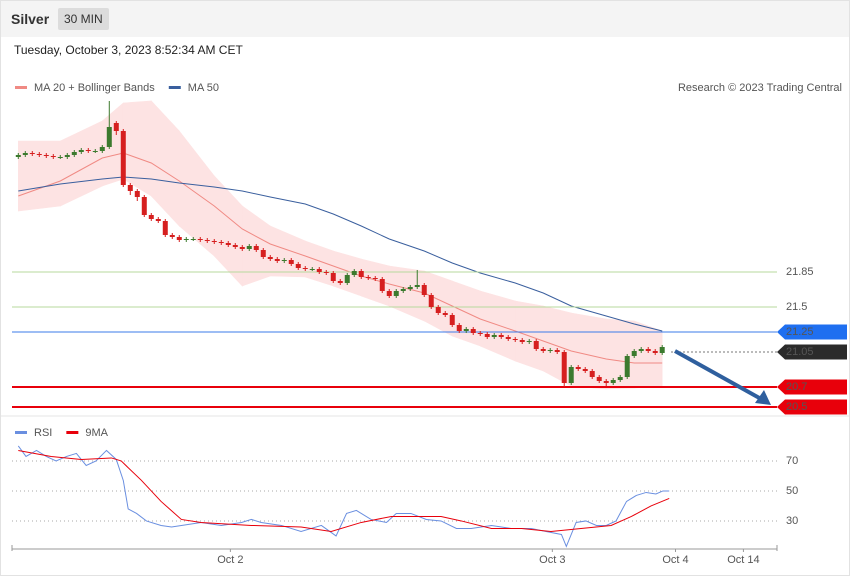  I want to click on x-tick-label: Oct 14, so click(743, 560).